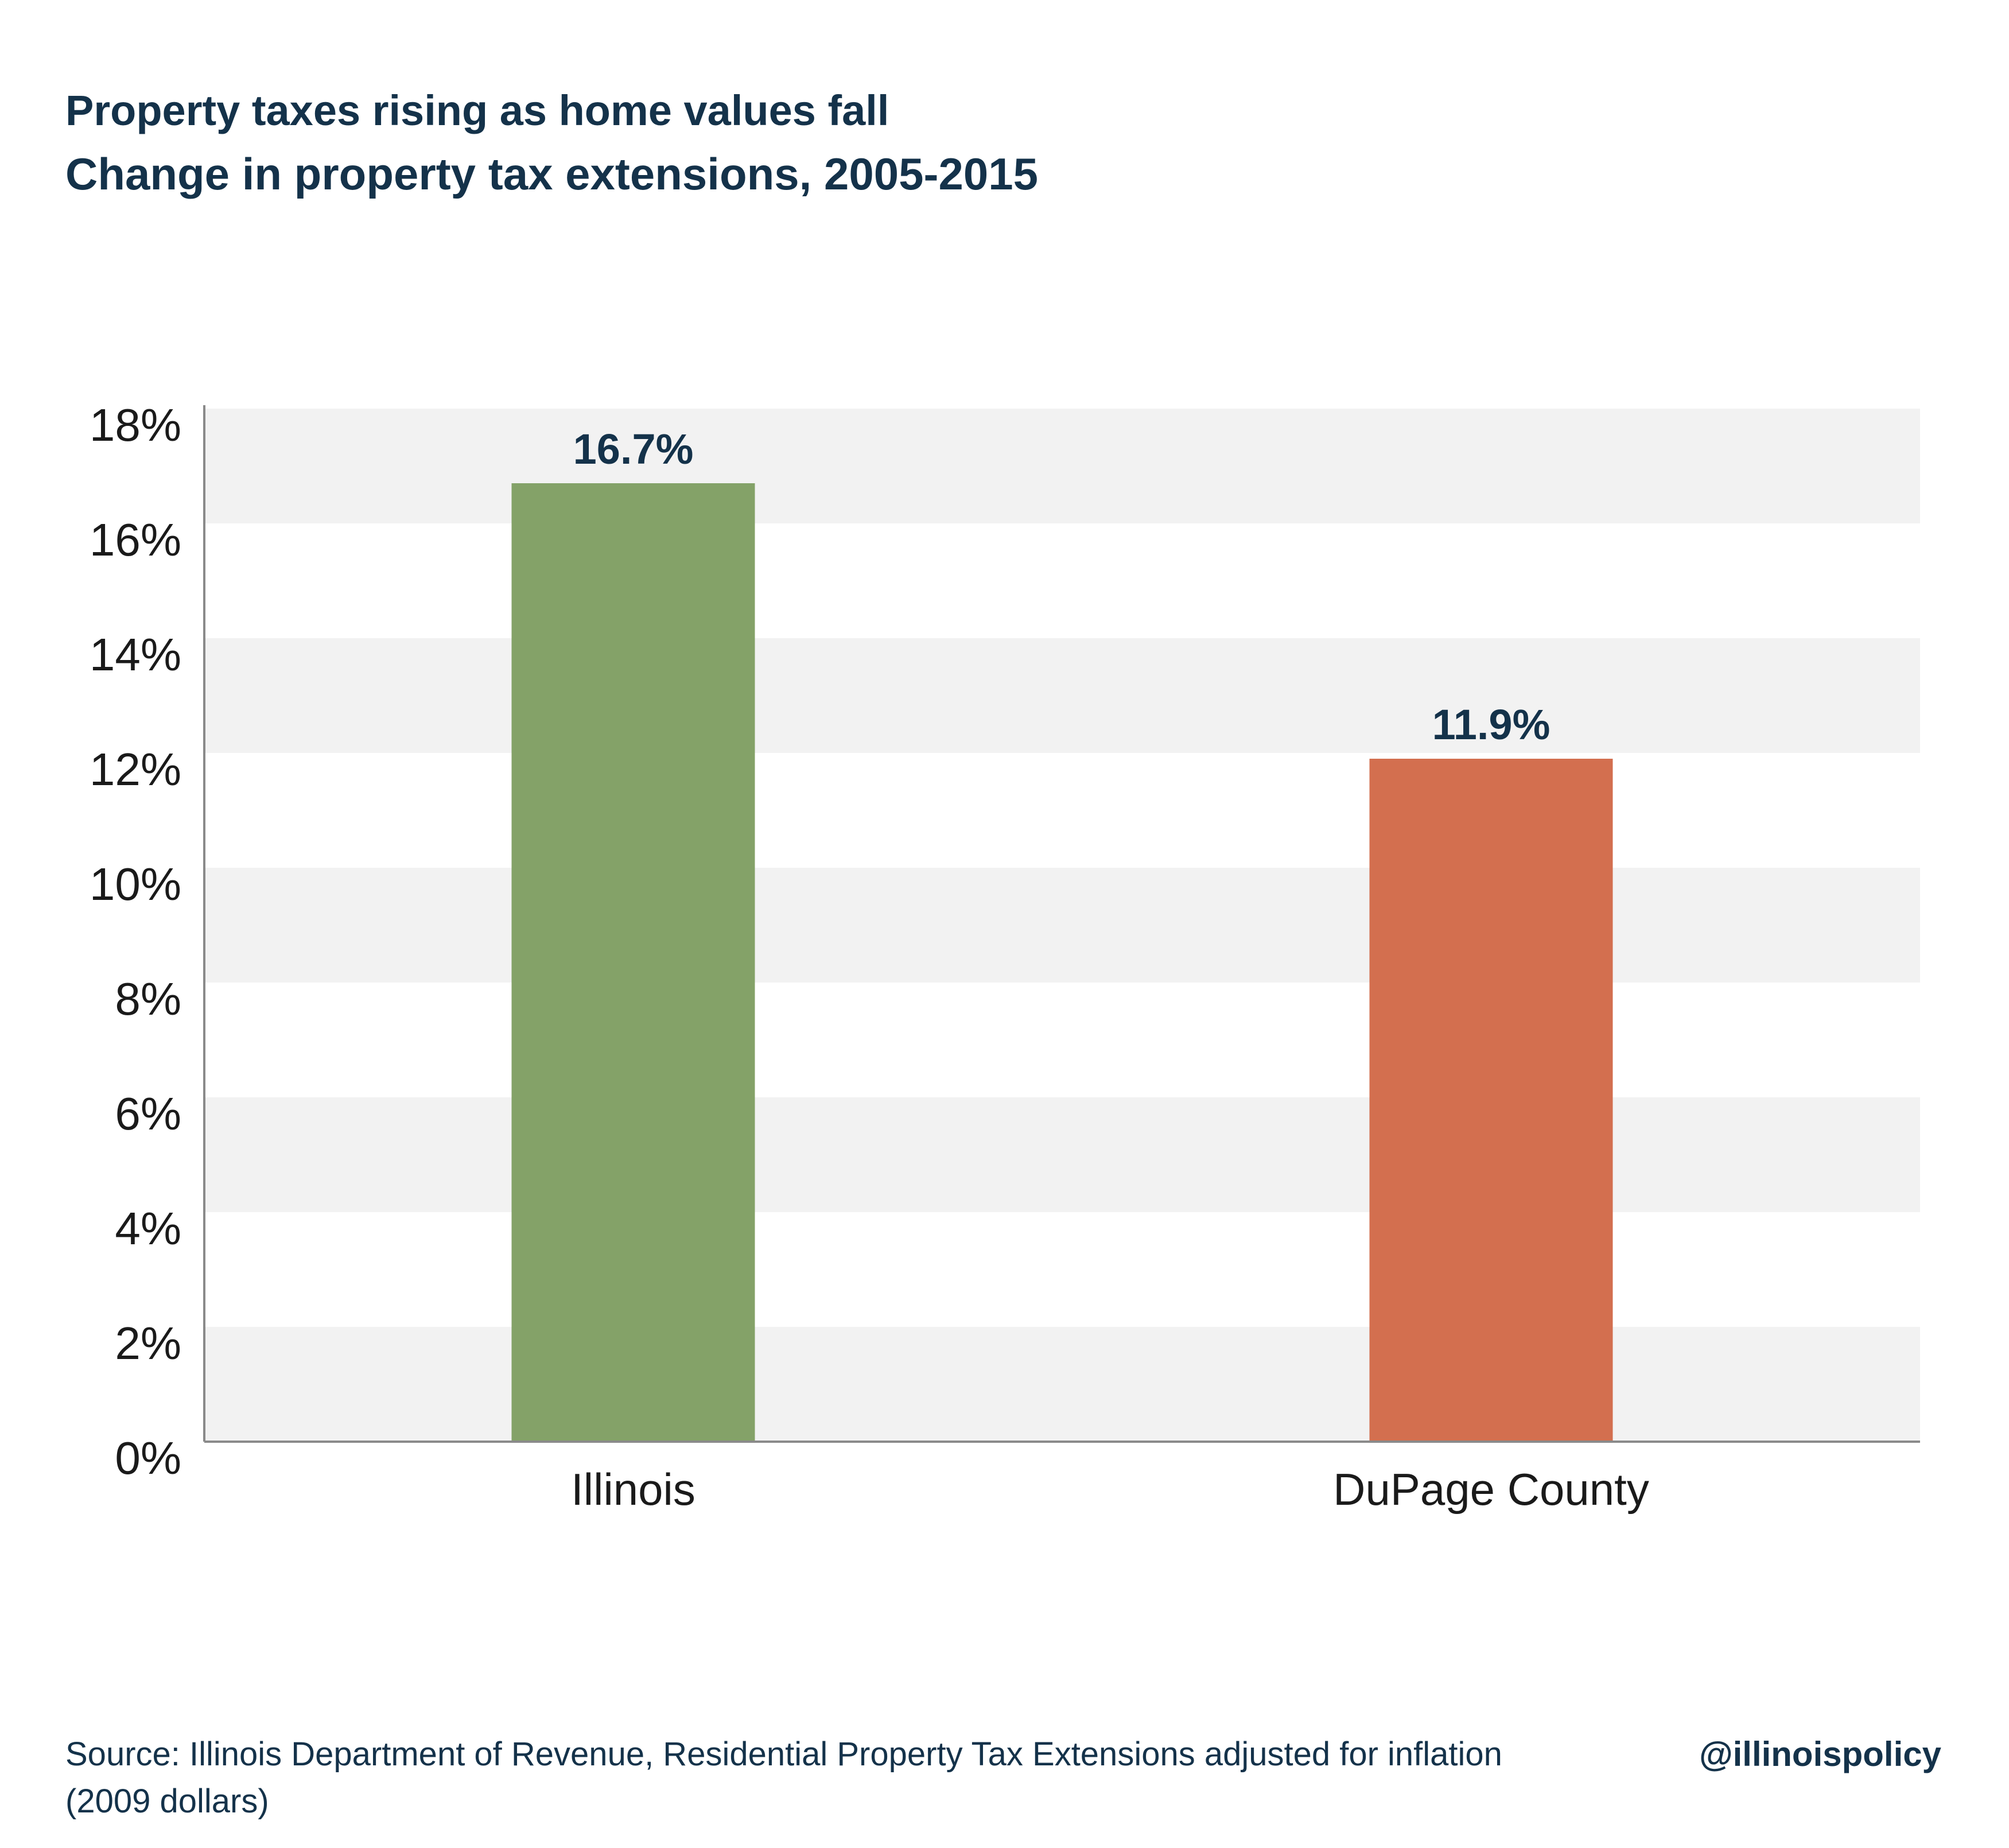 This screenshot has width=2009, height=1848. Describe the element at coordinates (148, 1113) in the screenshot. I see `y-tick-label: 6%` at that location.